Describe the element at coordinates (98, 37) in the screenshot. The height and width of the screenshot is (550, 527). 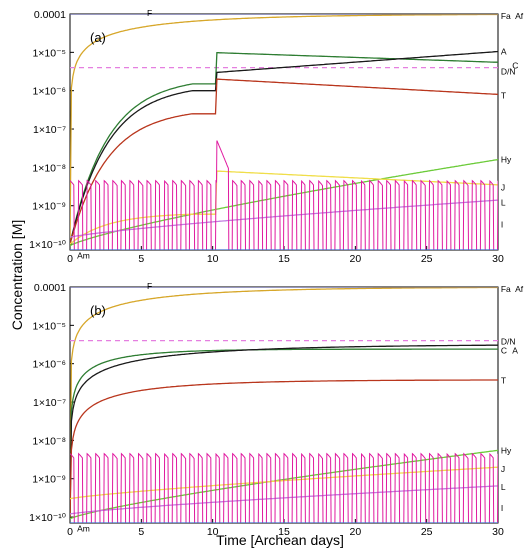
I see `panel-label: (a)` at that location.